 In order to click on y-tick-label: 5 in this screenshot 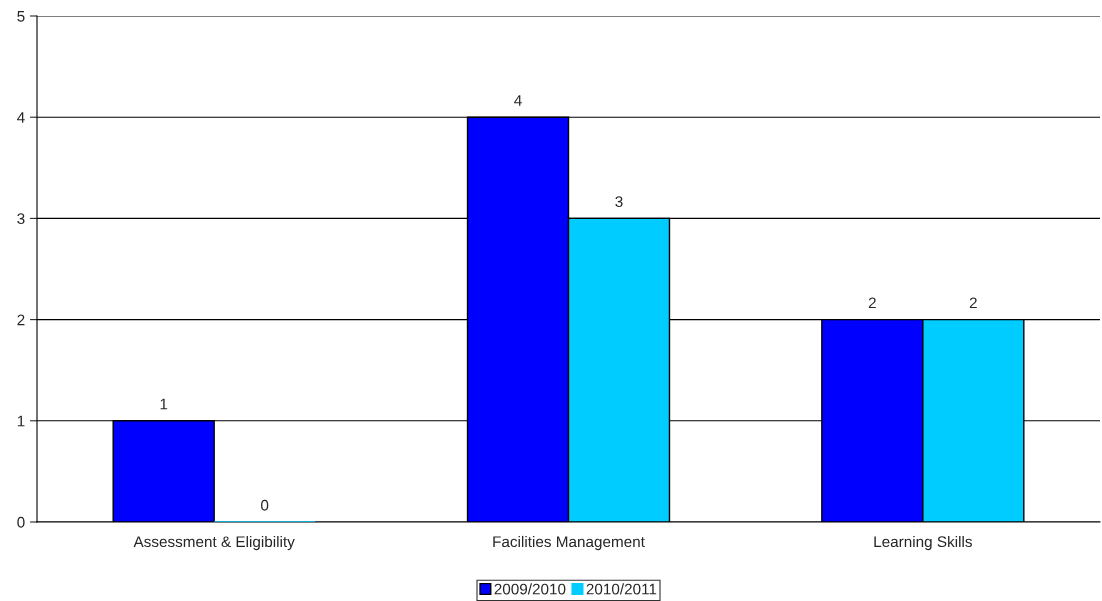, I will do `click(21, 16)`.